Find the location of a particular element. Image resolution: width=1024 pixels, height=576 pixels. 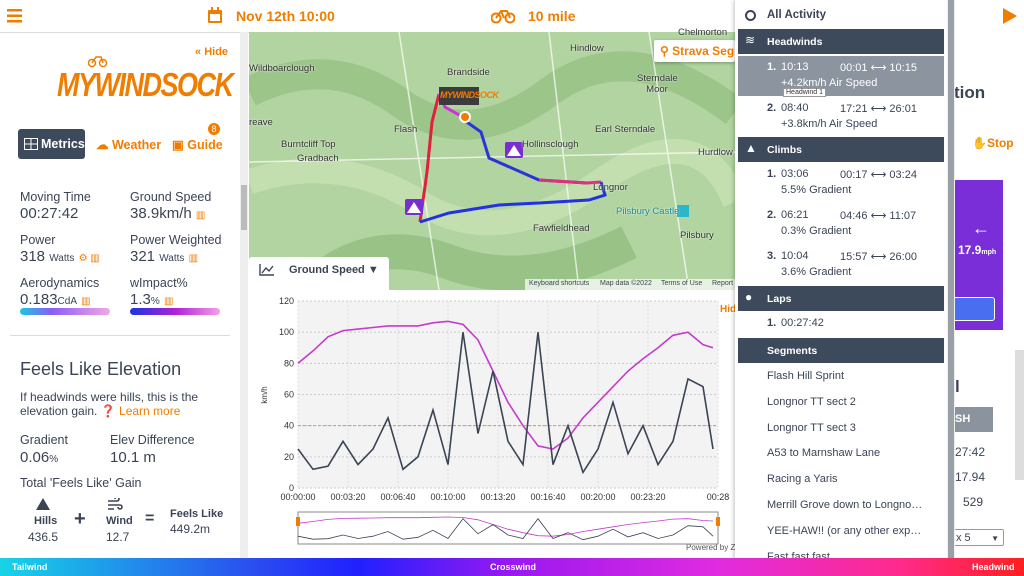

x-tick-label: 00:20:00 is located at coordinates (597, 497).